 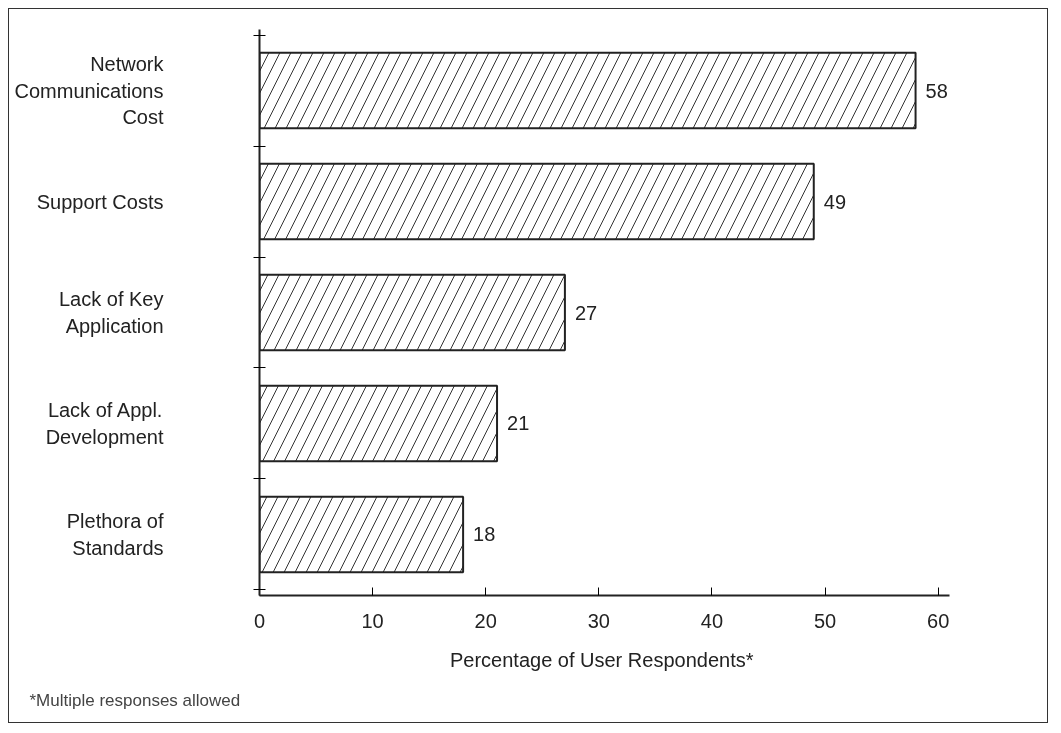 What do you see at coordinates (601, 659) in the screenshot?
I see `x-axis-title: Percentage of User Respondents*` at bounding box center [601, 659].